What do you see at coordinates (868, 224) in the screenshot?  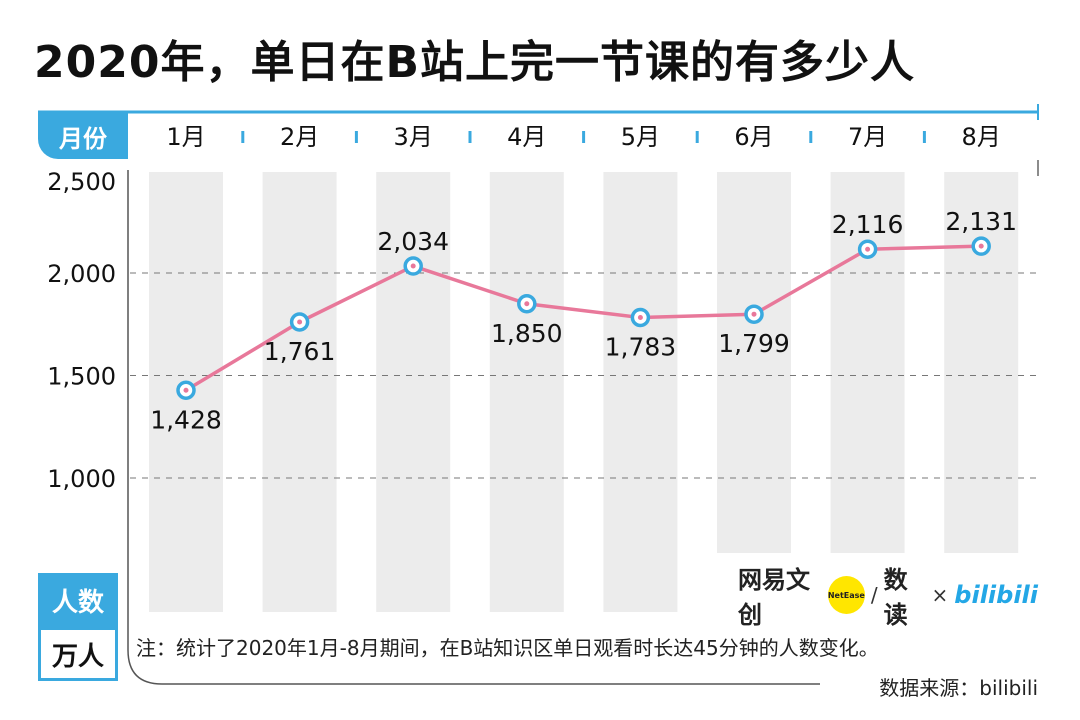 I see `data-label: 2,116` at bounding box center [868, 224].